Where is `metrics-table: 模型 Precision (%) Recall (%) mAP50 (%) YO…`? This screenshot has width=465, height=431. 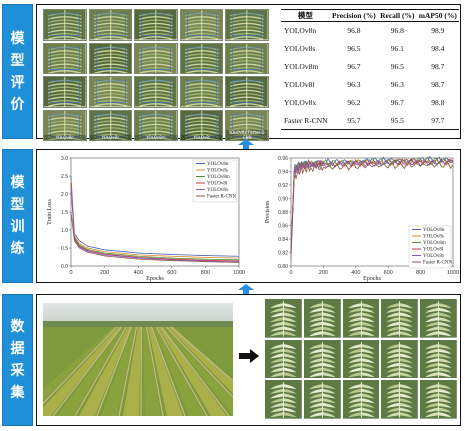 metrics-table: 模型 Precision (%) Recall (%) mAP50 (%) YO… is located at coordinates (370, 69).